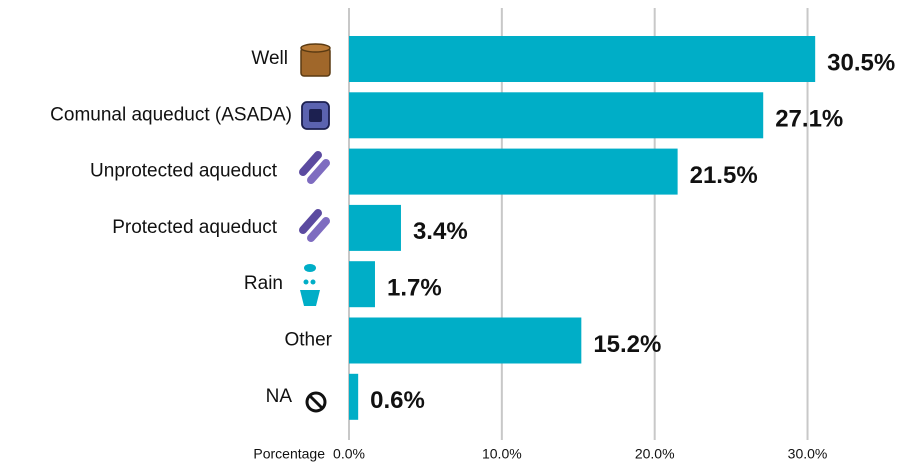 The width and height of the screenshot is (913, 466). I want to click on category-label: Well, so click(269, 58).